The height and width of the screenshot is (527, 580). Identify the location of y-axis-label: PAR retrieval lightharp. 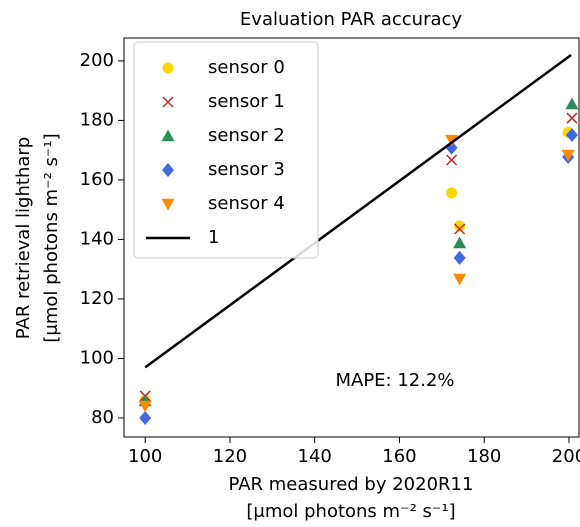
(23, 238).